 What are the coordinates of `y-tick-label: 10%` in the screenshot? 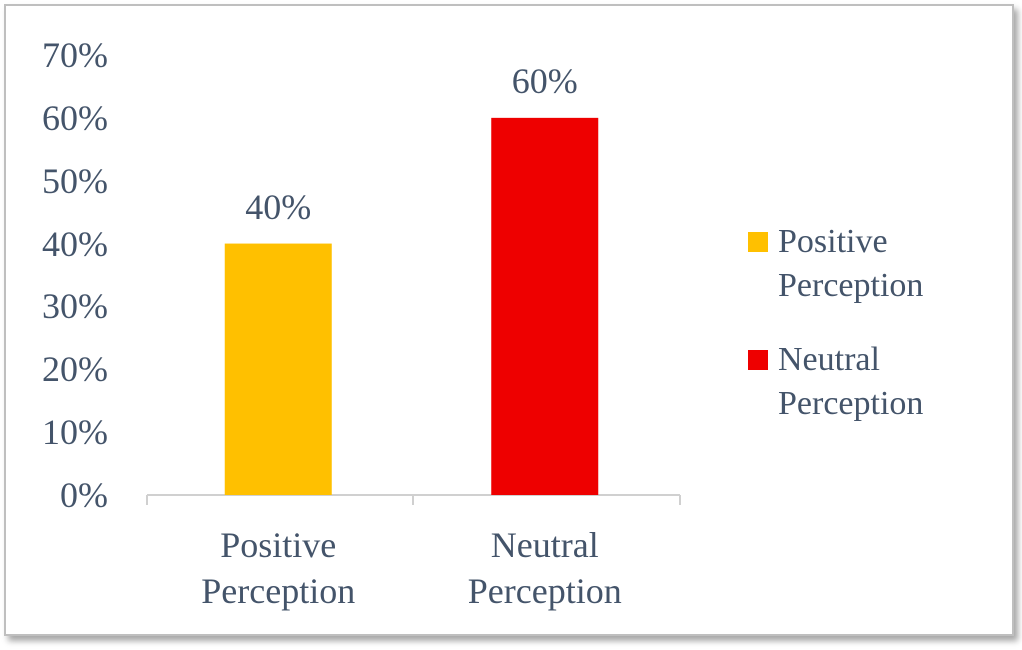 It's located at (75, 432).